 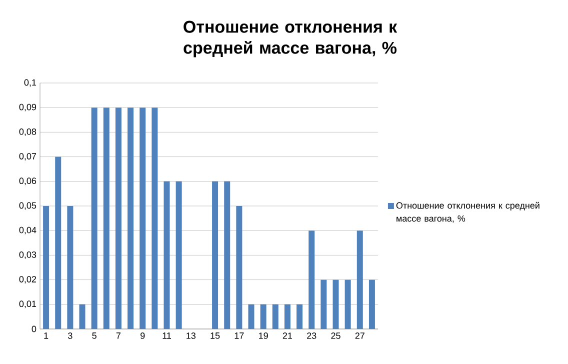 What do you see at coordinates (191, 335) in the screenshot?
I see `x-tick-label: 13` at bounding box center [191, 335].